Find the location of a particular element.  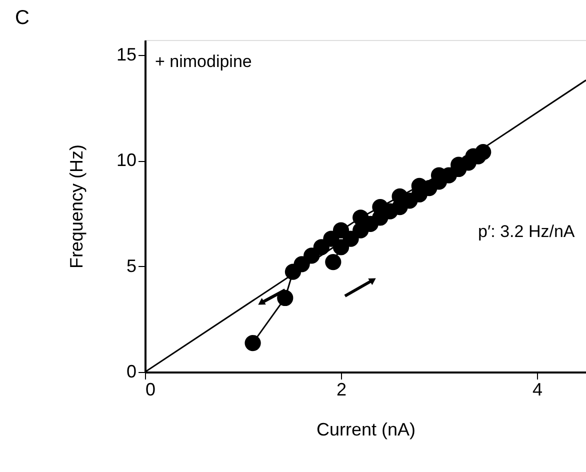

y-tick-label: 15 is located at coordinates (126, 54).